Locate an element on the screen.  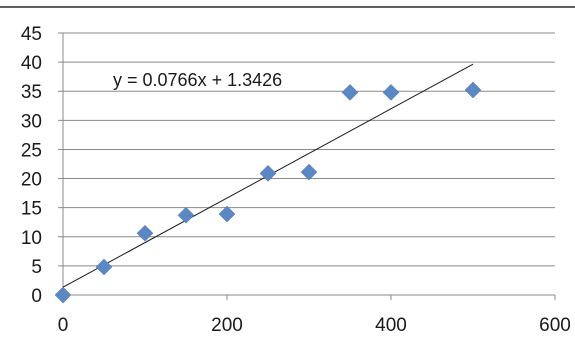
x-tick-label: 200 is located at coordinates (227, 325).